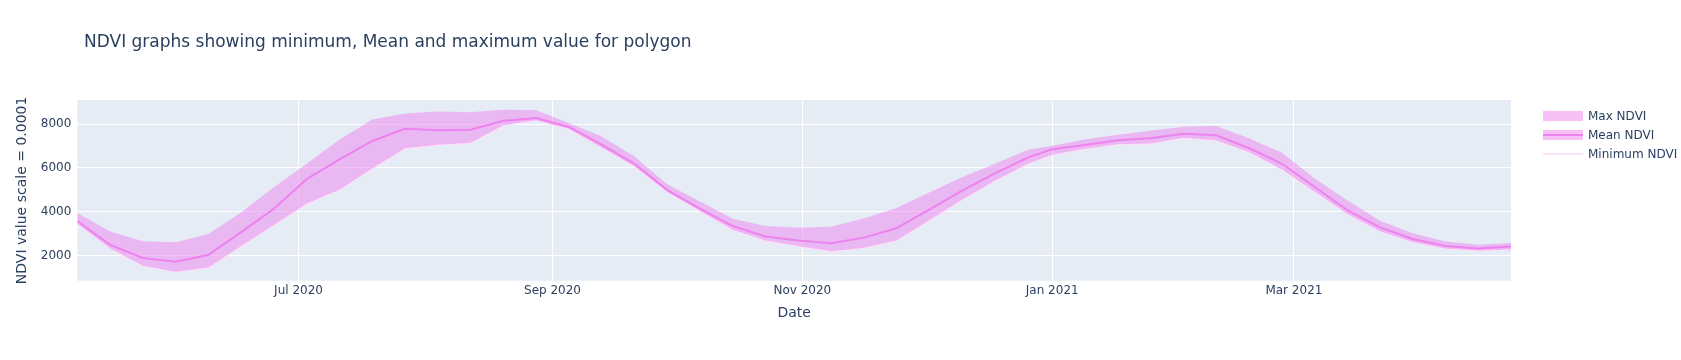 This screenshot has height=360, width=1681. What do you see at coordinates (552, 290) in the screenshot?
I see `x-tick-label: Sep 2020` at bounding box center [552, 290].